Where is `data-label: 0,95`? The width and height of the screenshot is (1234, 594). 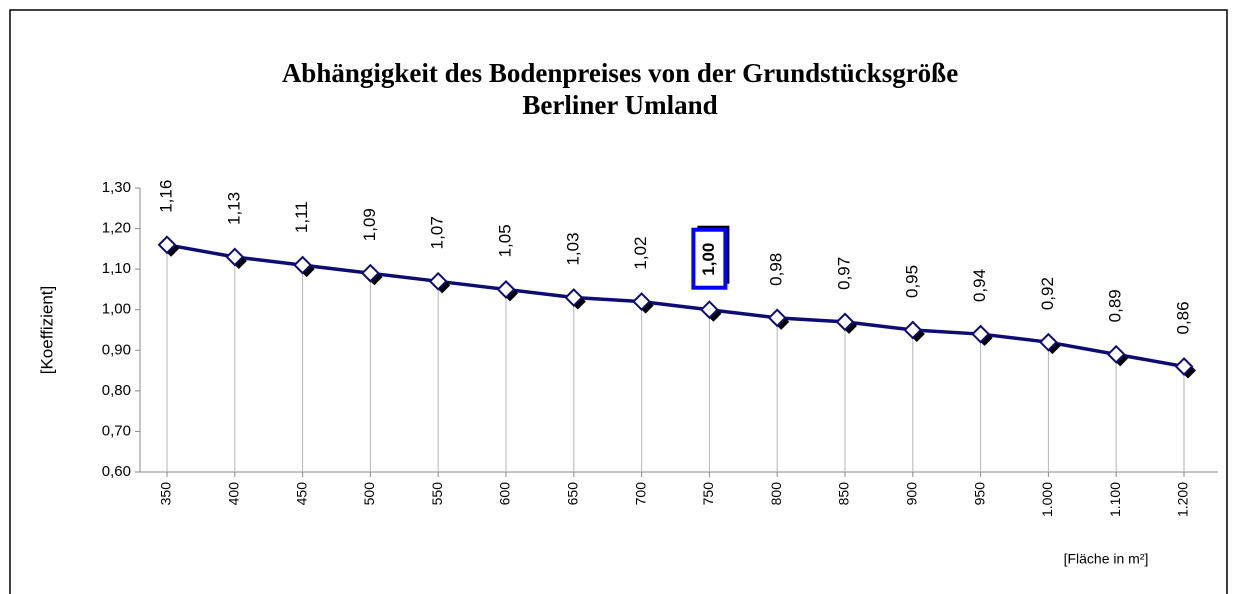 data-label: 0,95 is located at coordinates (911, 281).